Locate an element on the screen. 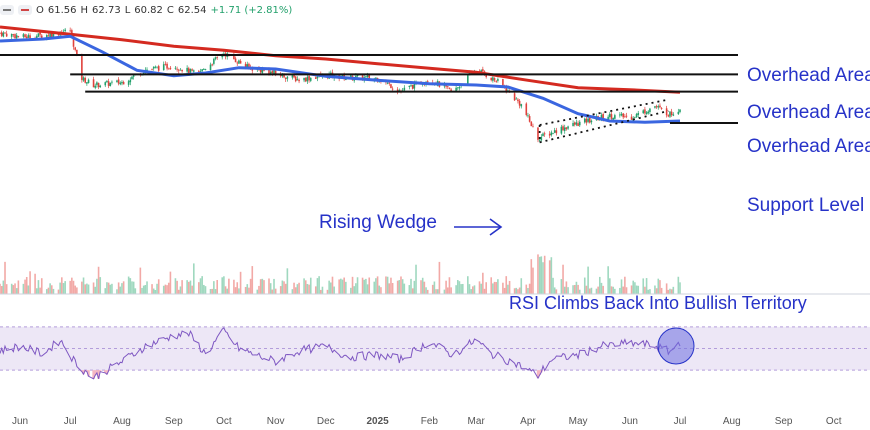 This screenshot has height=430, width=870. legend-close-label: C is located at coordinates (170, 10).